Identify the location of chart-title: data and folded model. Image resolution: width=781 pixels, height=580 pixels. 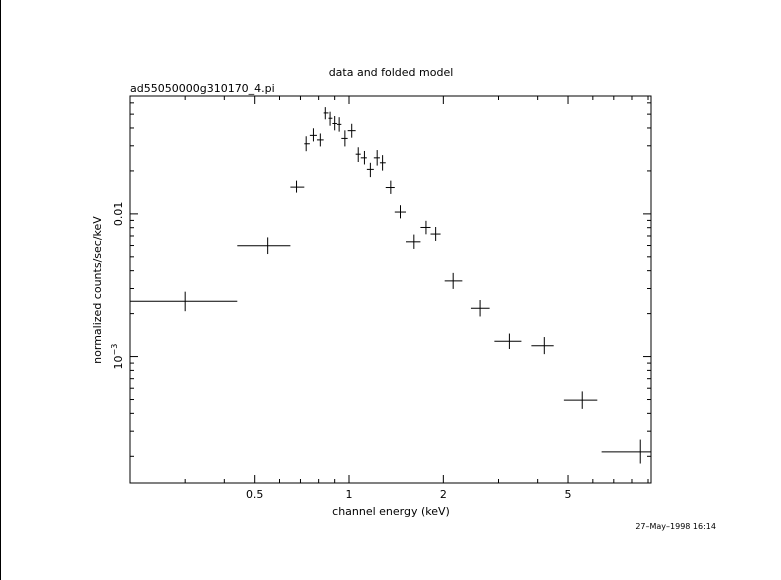
(391, 72).